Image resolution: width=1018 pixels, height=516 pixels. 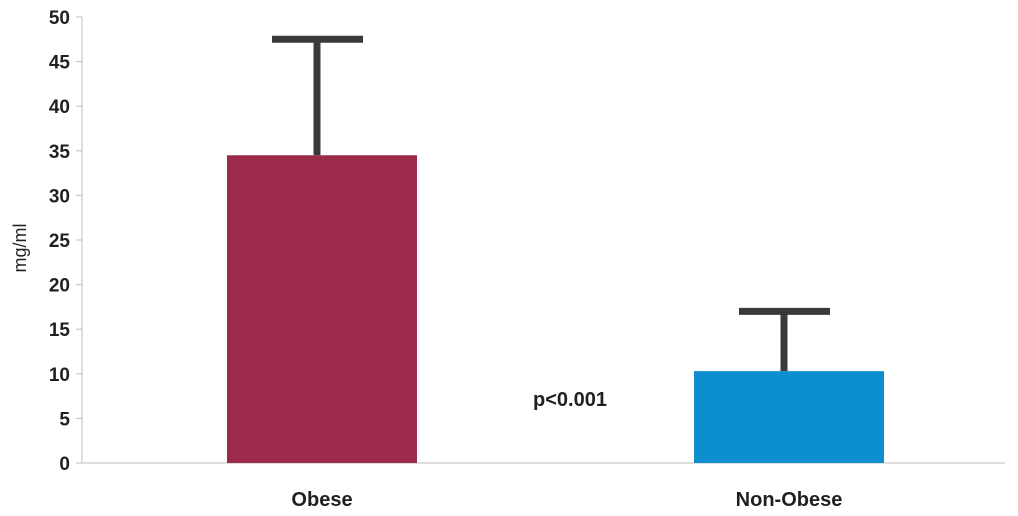 I want to click on category-label: Obese, so click(x=321, y=500).